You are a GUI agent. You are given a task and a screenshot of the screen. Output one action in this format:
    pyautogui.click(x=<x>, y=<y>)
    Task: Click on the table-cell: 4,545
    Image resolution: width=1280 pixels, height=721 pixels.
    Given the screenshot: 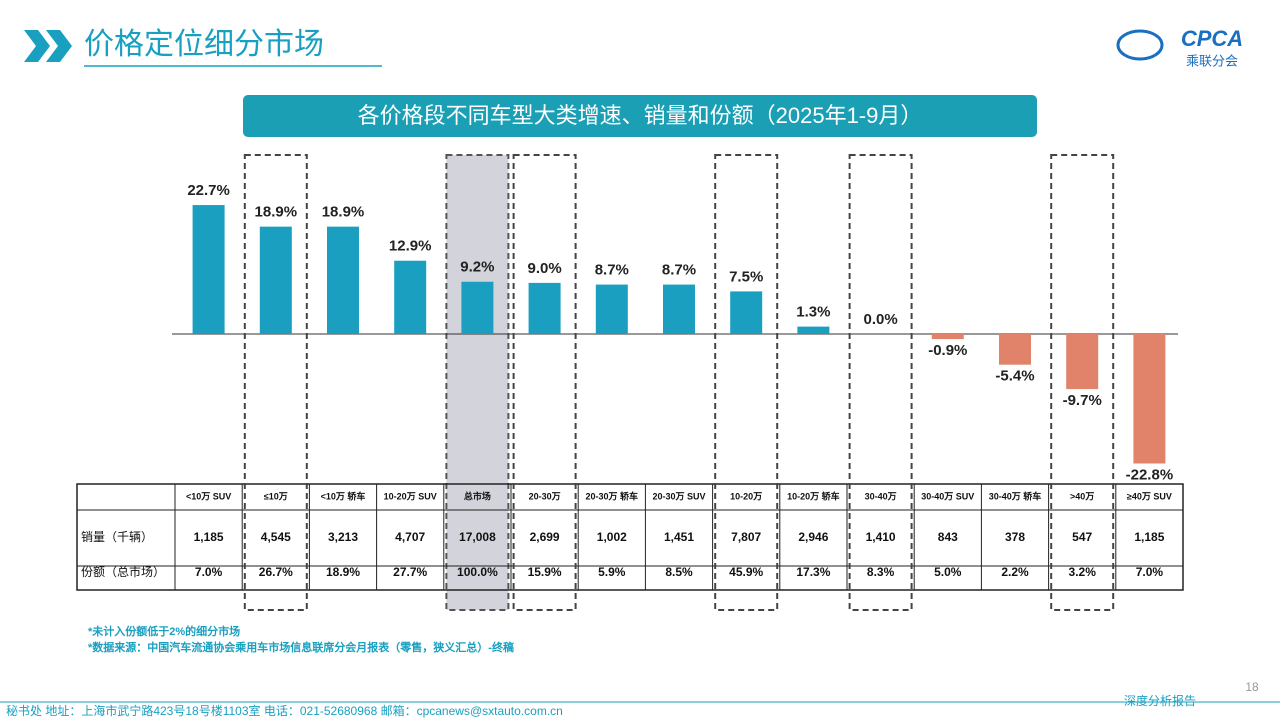 What is the action you would take?
    pyautogui.click(x=276, y=537)
    